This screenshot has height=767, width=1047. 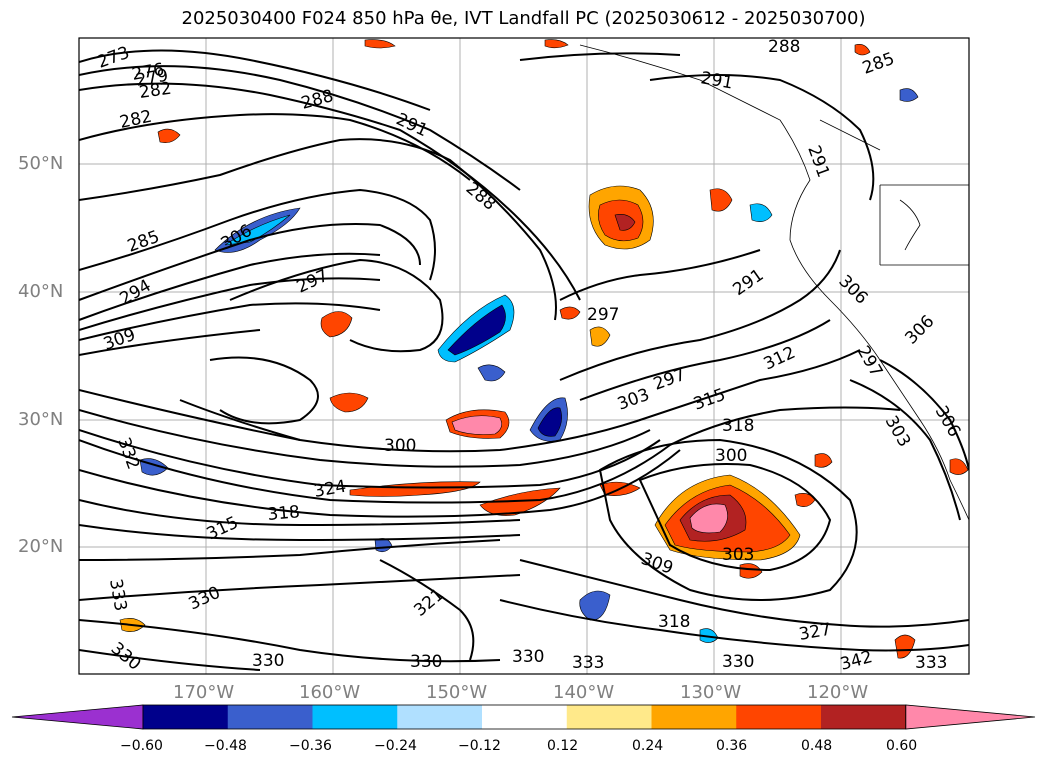 What do you see at coordinates (41, 546) in the screenshot?
I see `lat-label-20n: 20°N` at bounding box center [41, 546].